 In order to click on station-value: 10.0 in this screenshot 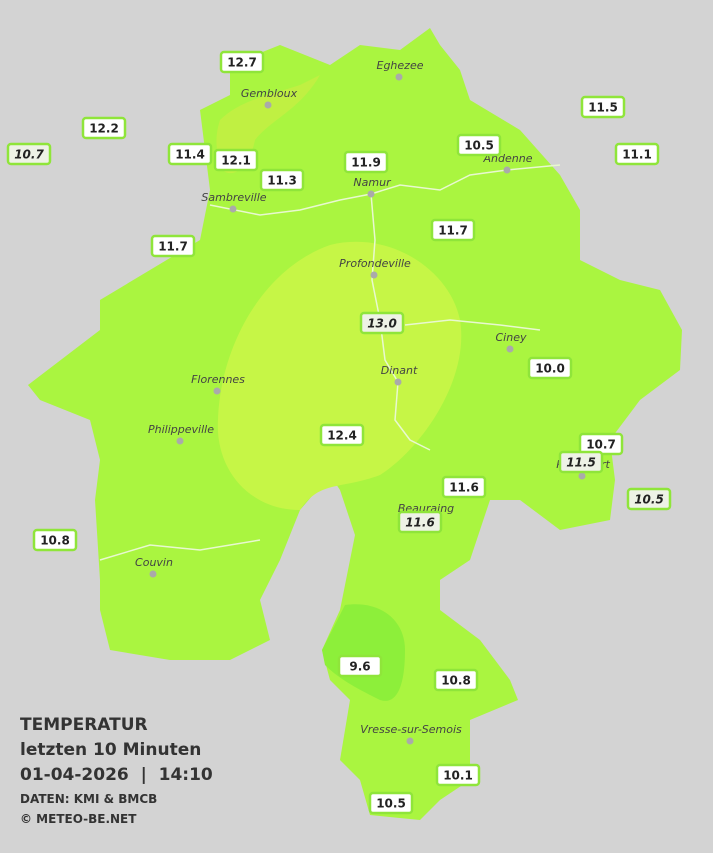, I will do `click(550, 369)`.